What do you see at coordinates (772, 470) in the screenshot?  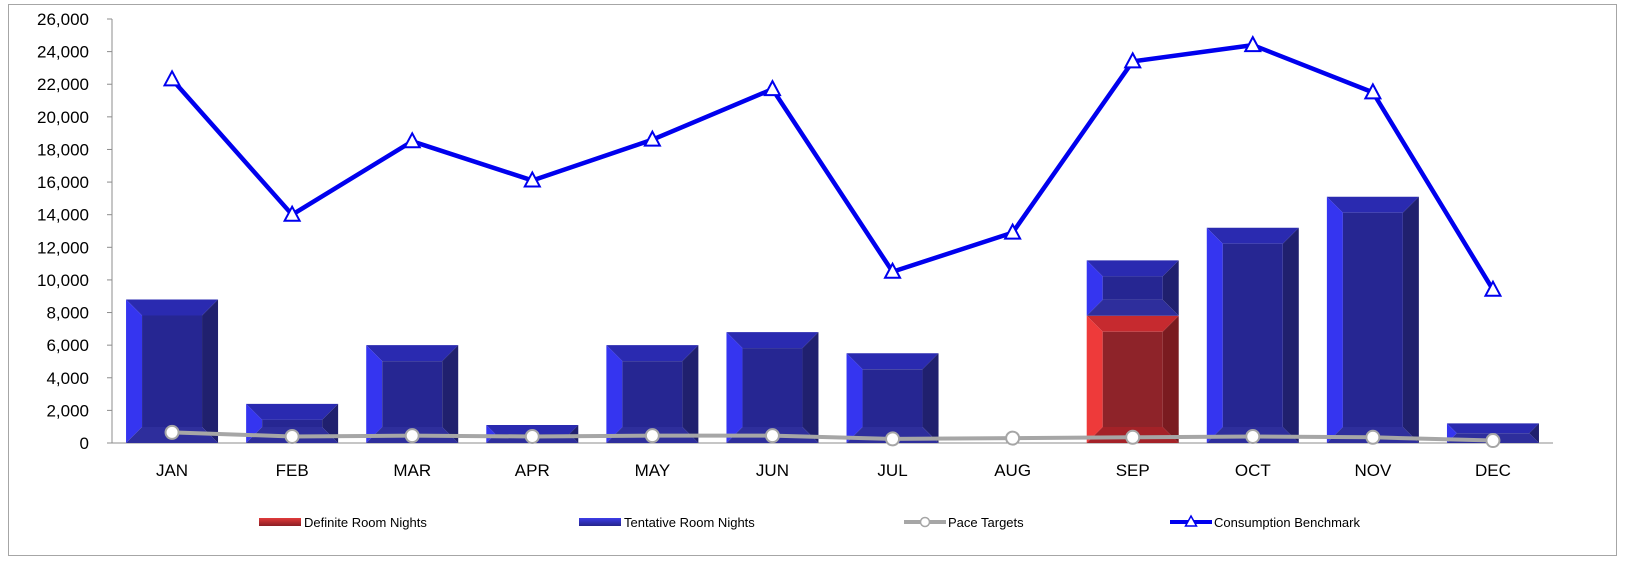 I see `x-tick-label: JUN` at bounding box center [772, 470].